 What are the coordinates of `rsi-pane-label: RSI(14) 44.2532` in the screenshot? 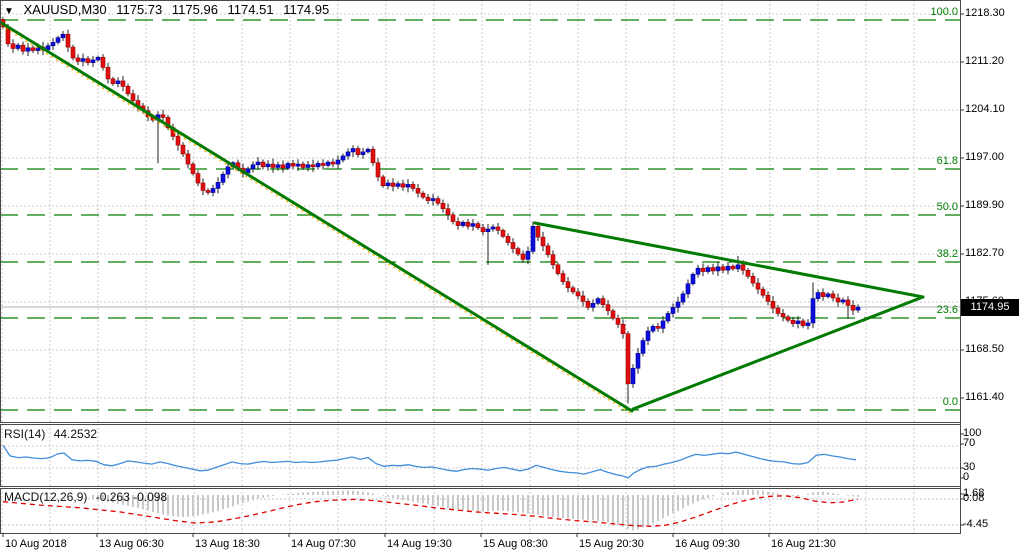 It's located at (53, 434).